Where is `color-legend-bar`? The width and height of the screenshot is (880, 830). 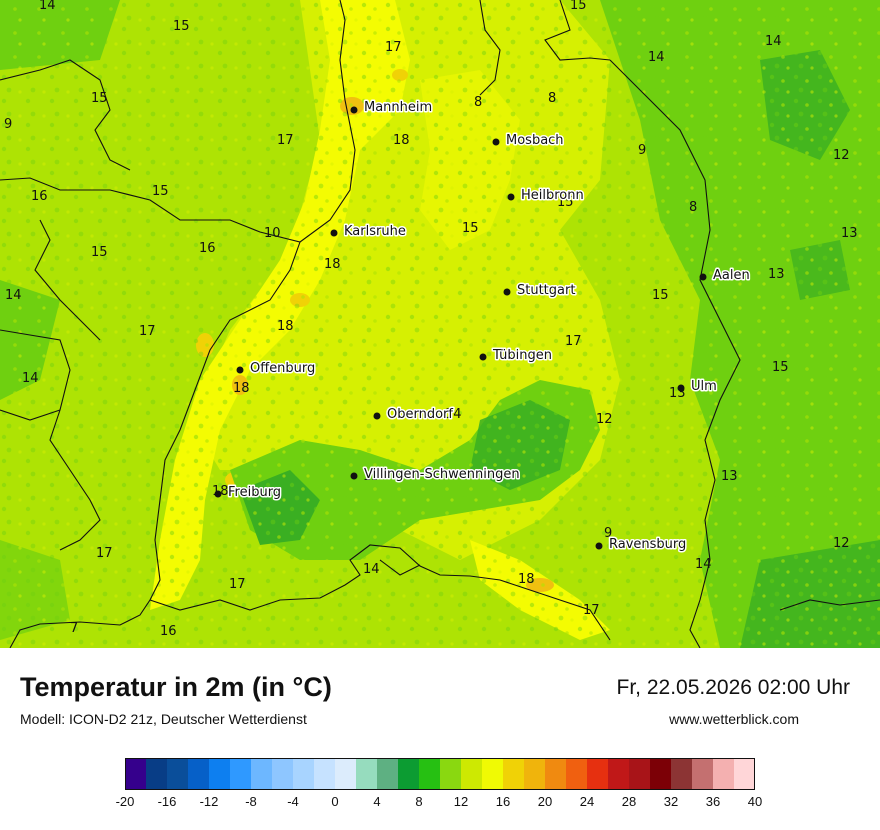 color-legend-bar is located at coordinates (440, 774).